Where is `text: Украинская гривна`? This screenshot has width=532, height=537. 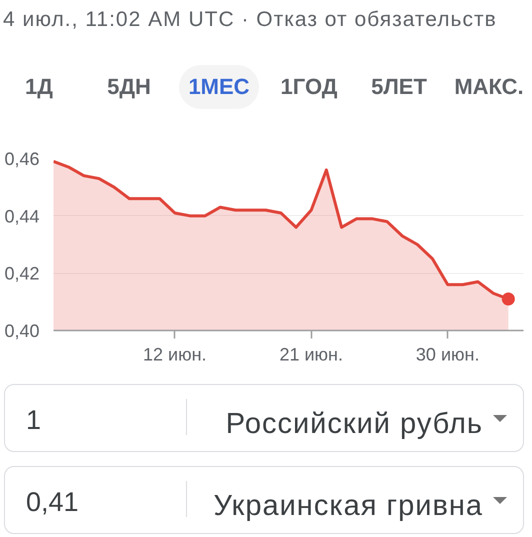
text: Украинская гривна is located at coordinates (348, 506).